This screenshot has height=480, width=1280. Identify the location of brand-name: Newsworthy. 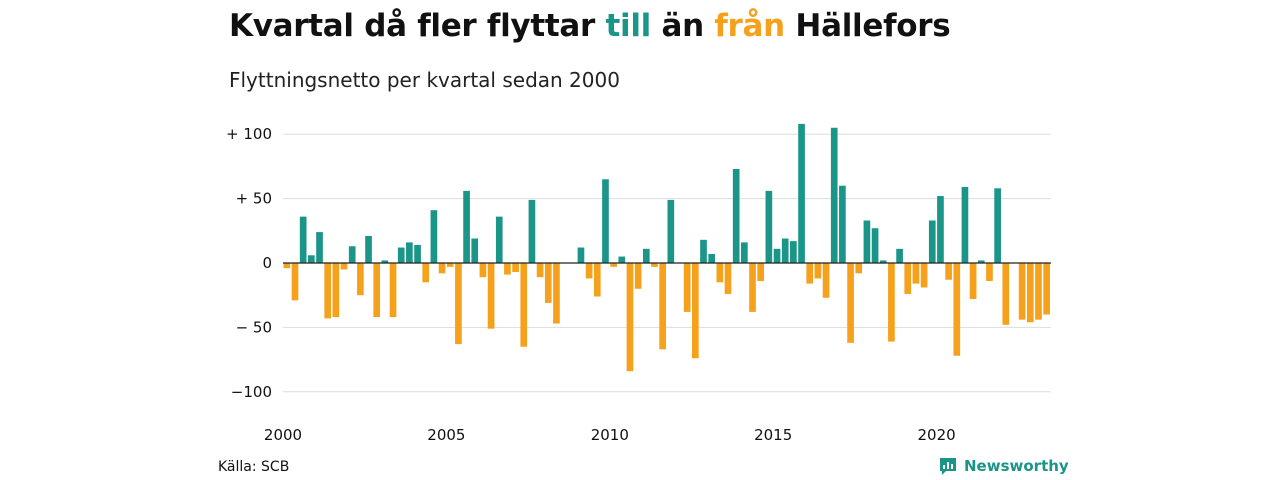
(1016, 466).